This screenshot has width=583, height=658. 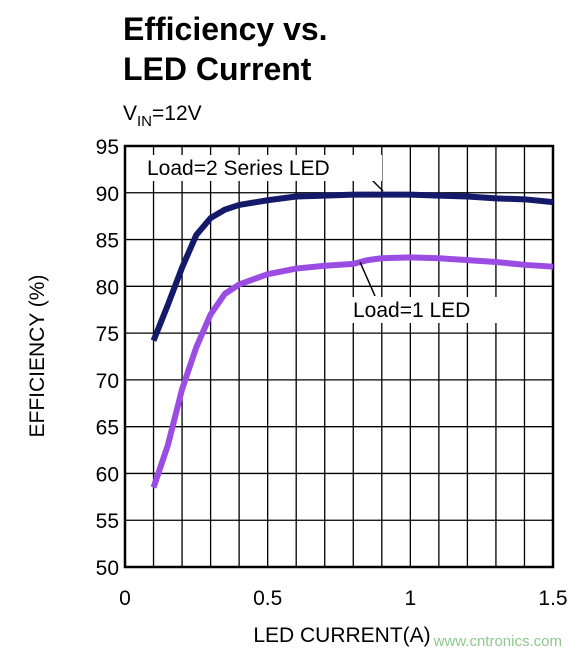 I want to click on x-axis-label: LED CURRENT(A), so click(x=341, y=635).